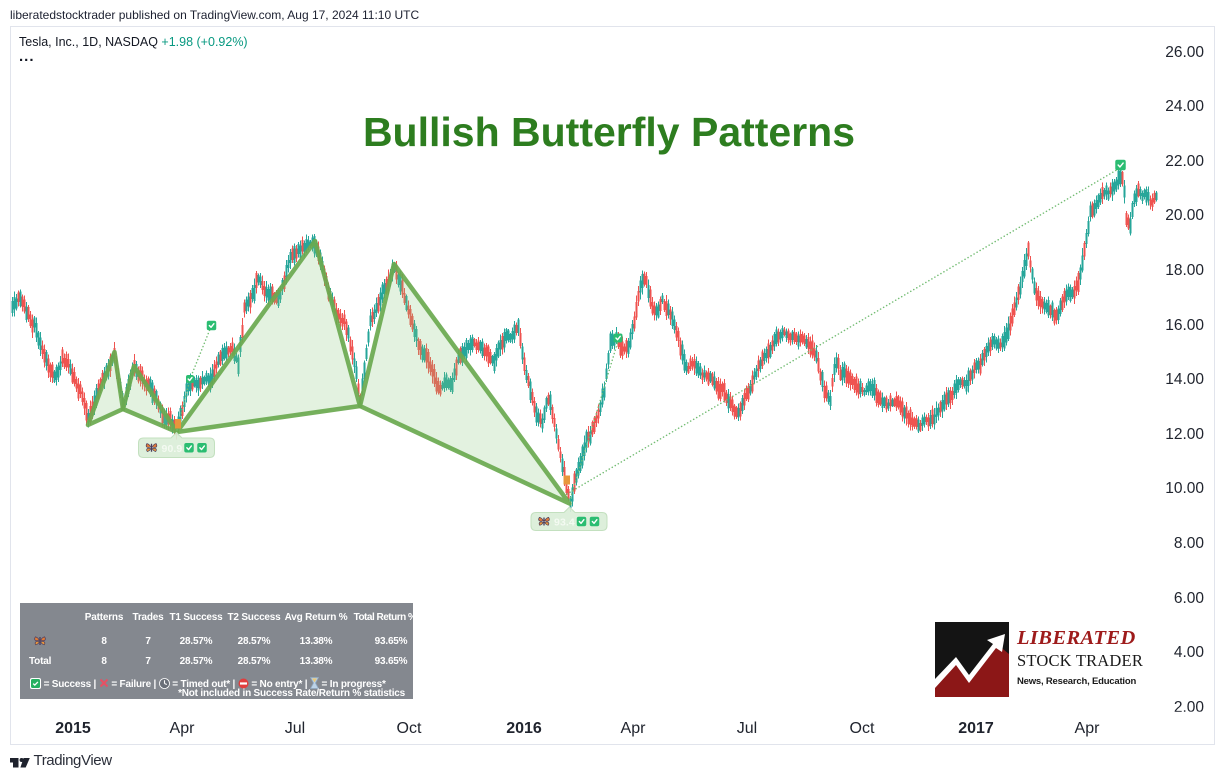 This screenshot has width=1226, height=781. I want to click on svg-text: TradingView, so click(73, 760).